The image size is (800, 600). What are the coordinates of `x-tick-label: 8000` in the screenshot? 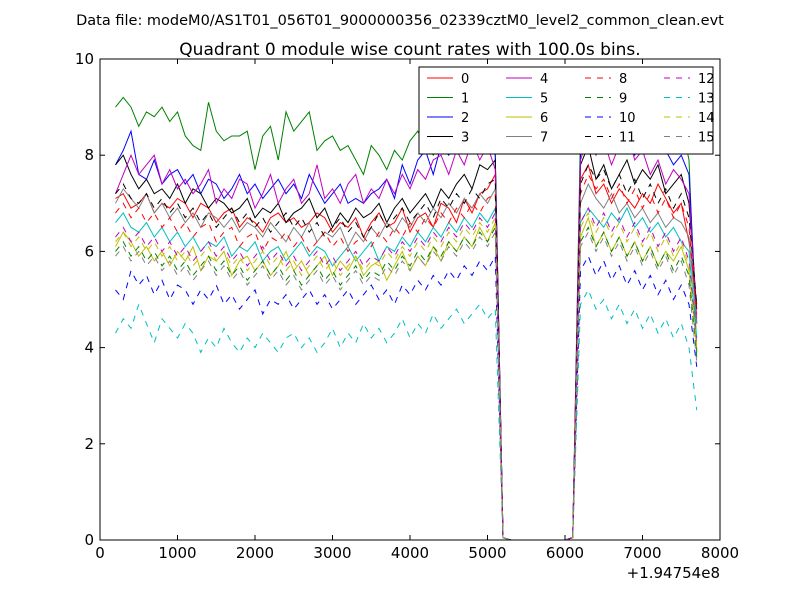 It's located at (720, 553).